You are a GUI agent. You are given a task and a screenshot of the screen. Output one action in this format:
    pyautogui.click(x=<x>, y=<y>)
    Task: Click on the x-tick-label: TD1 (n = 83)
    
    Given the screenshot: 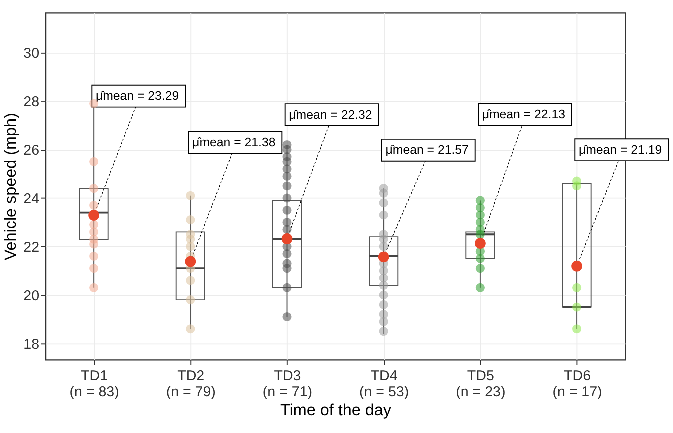 What is the action you would take?
    pyautogui.click(x=95, y=384)
    